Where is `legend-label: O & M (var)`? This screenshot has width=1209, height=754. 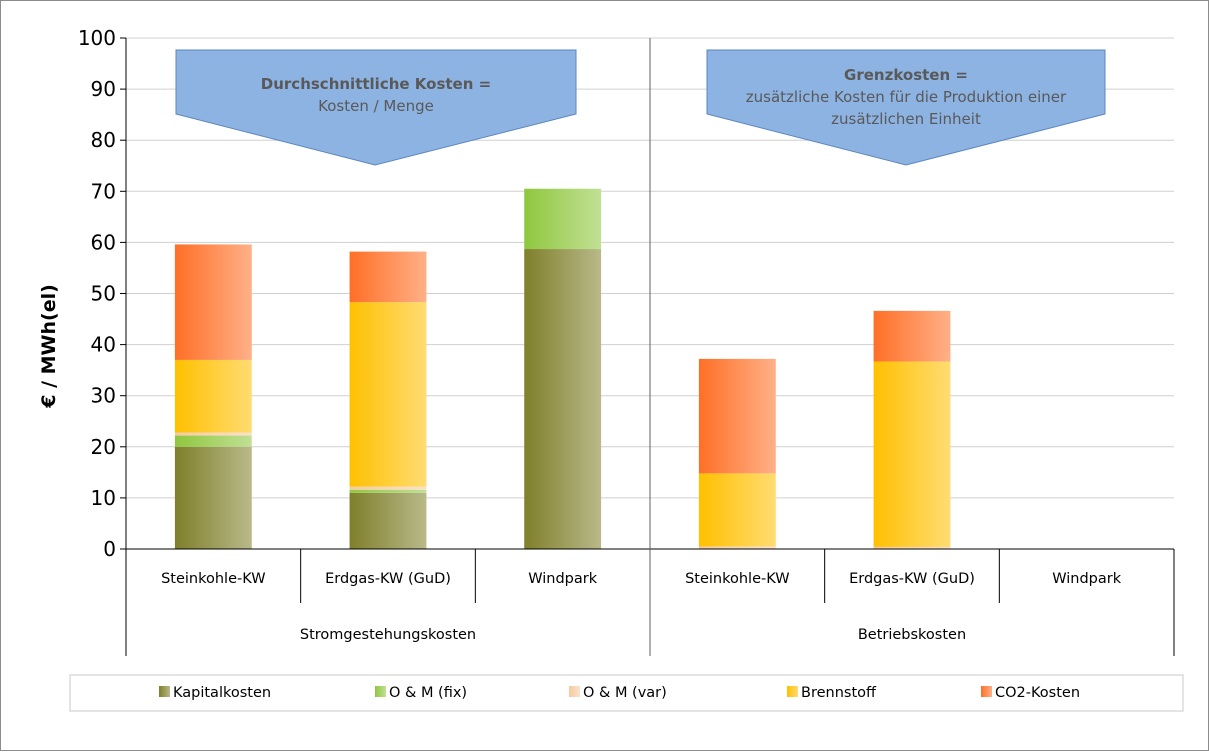 legend-label: O & M (var) is located at coordinates (625, 693).